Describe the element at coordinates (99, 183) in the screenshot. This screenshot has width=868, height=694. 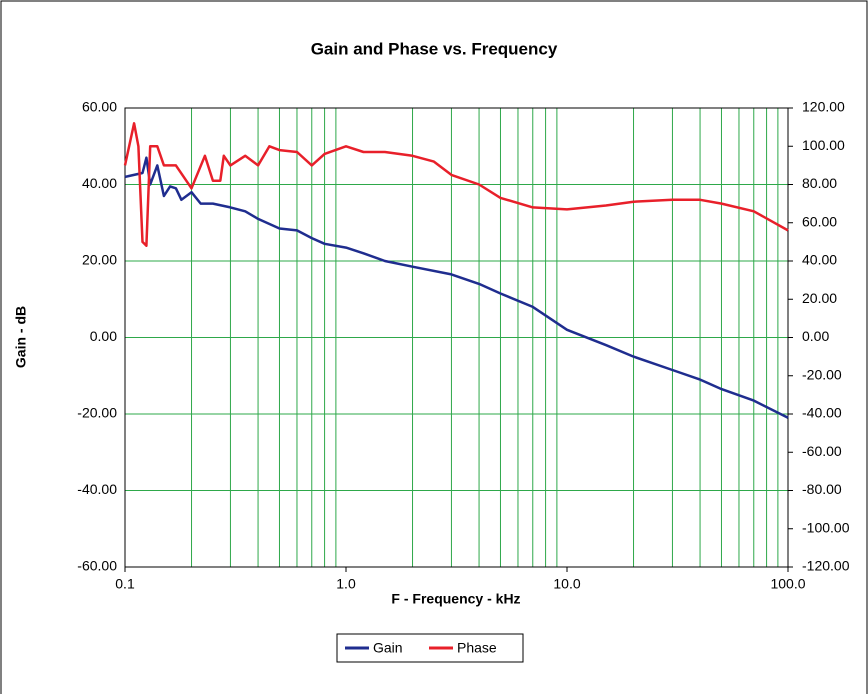
I see `y-tick-label: 40.00` at that location.